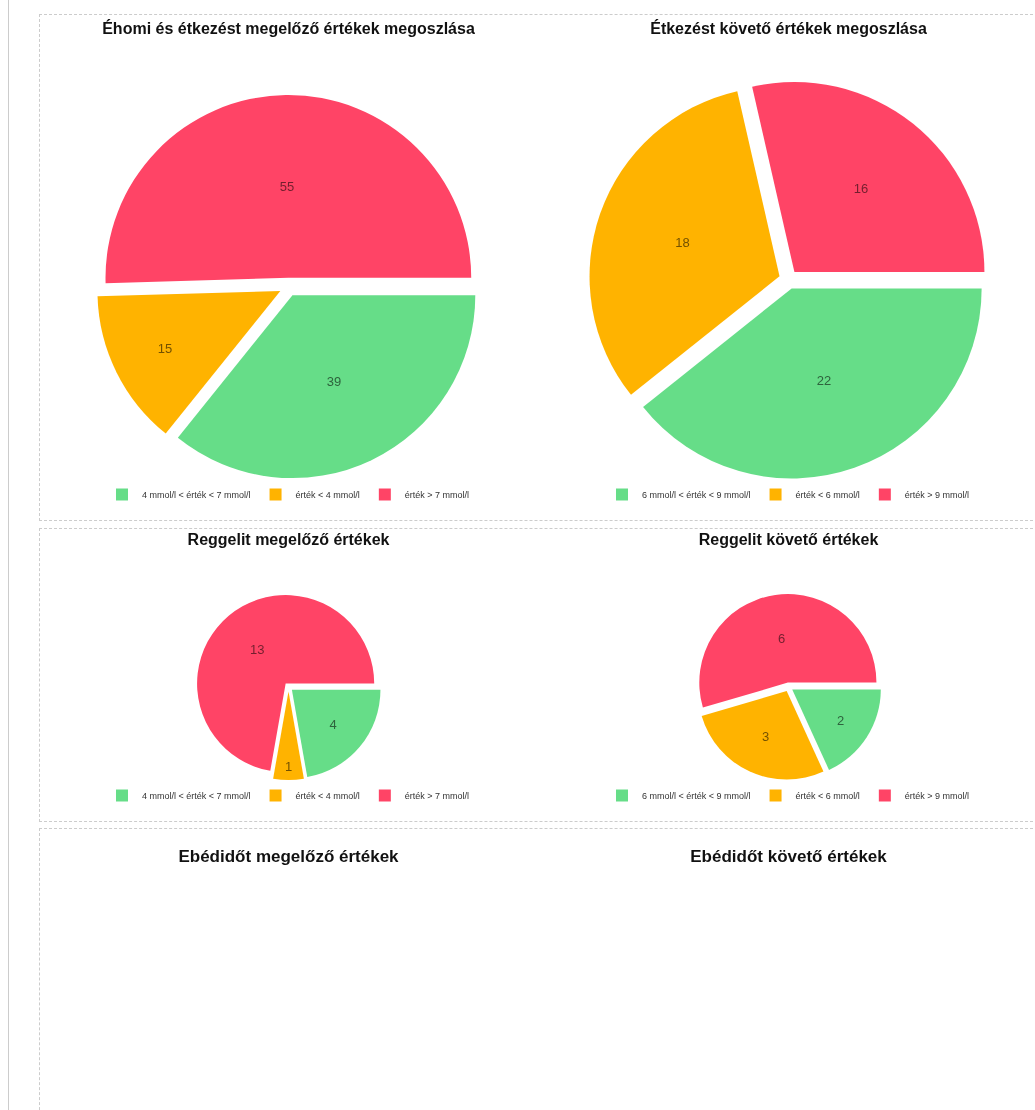 This screenshot has height=1110, width=1035. What do you see at coordinates (288, 767) in the screenshot?
I see `data-label: 1` at bounding box center [288, 767].